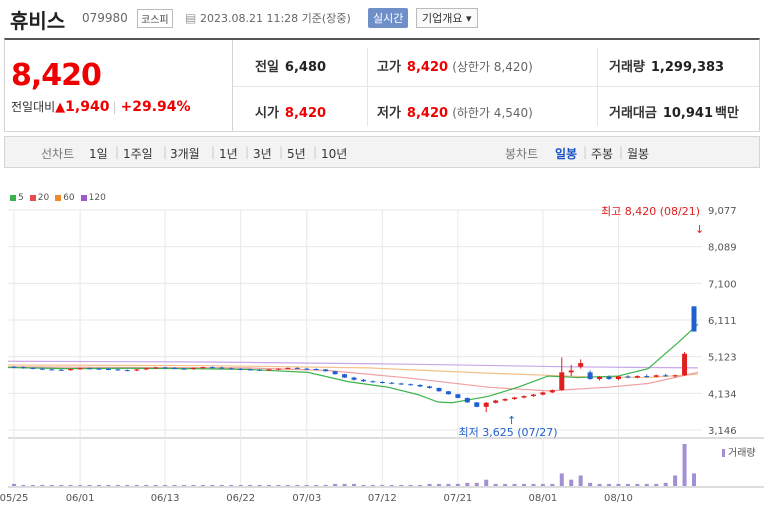  Describe the element at coordinates (492, 67) in the screenshot. I see `upper-limit: (상한가 8,420)` at that location.